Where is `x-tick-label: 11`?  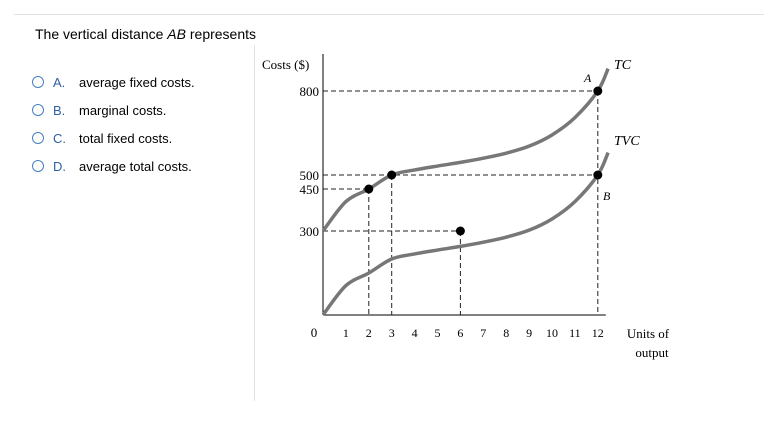
x-tick-label: 11 is located at coordinates (575, 333).